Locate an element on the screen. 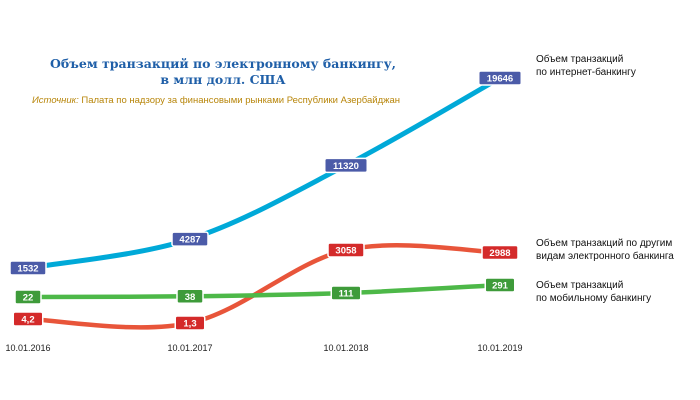  data-point-0-0: 1532 is located at coordinates (28, 268).